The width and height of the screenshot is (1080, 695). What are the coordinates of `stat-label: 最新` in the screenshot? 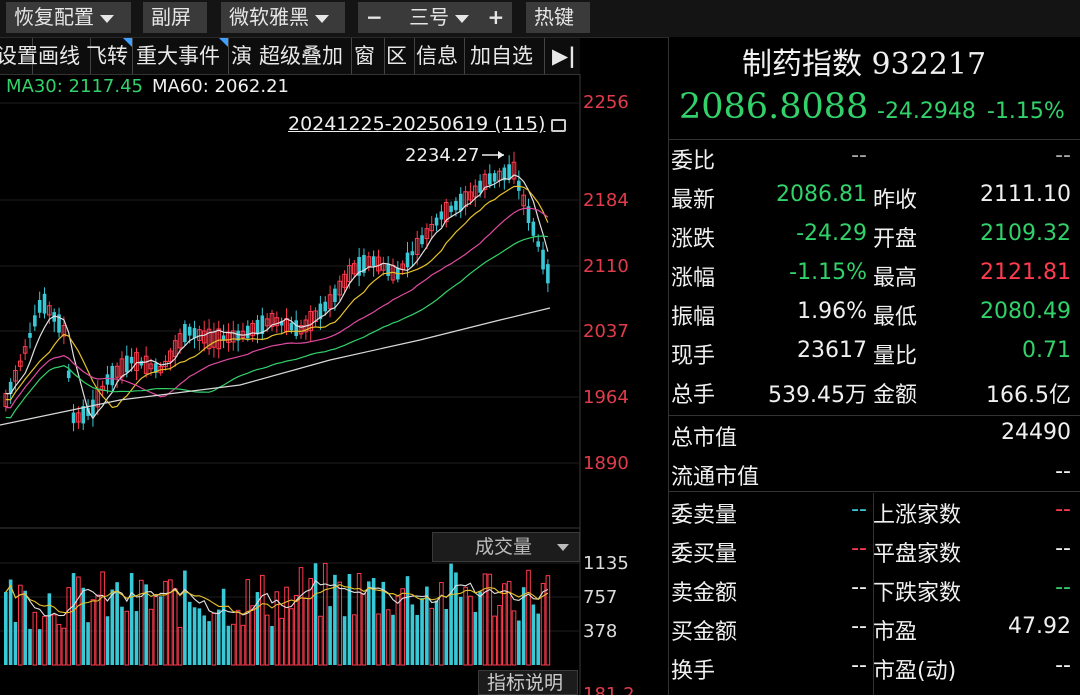 It's located at (693, 200).